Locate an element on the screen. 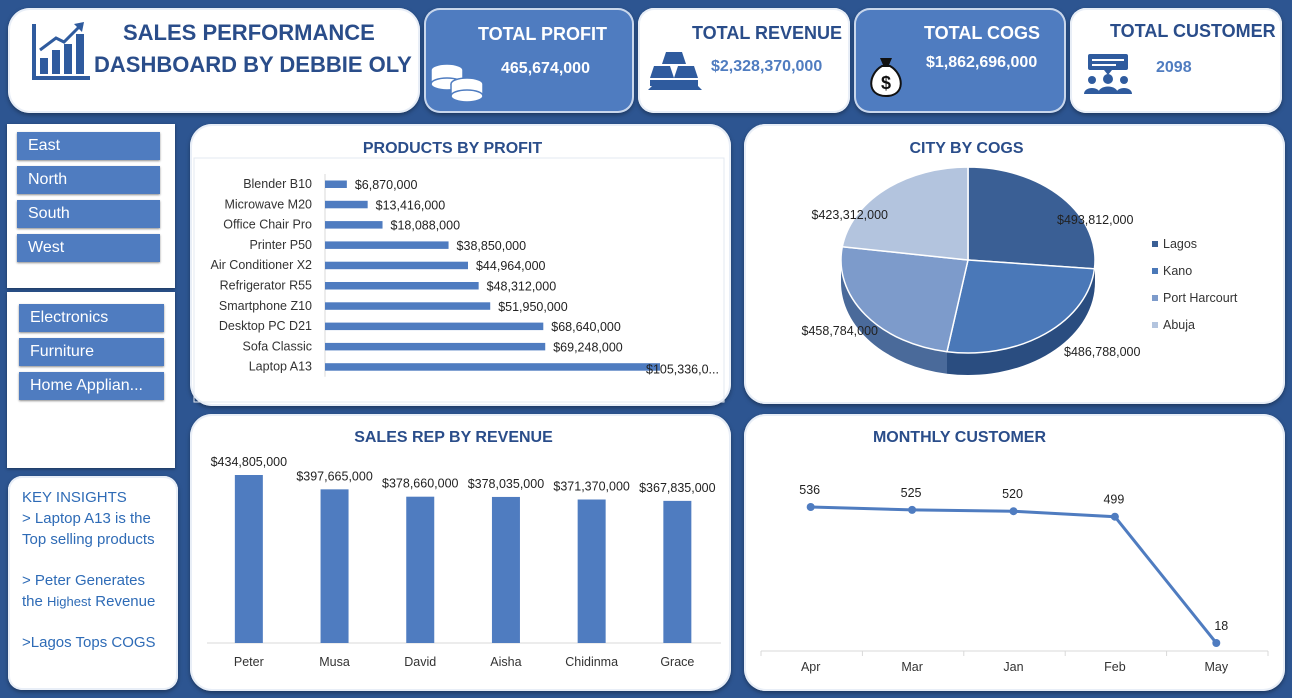 The image size is (1292, 698). dashboard-title-line1: SALES PERFORMANCE is located at coordinates (249, 32).